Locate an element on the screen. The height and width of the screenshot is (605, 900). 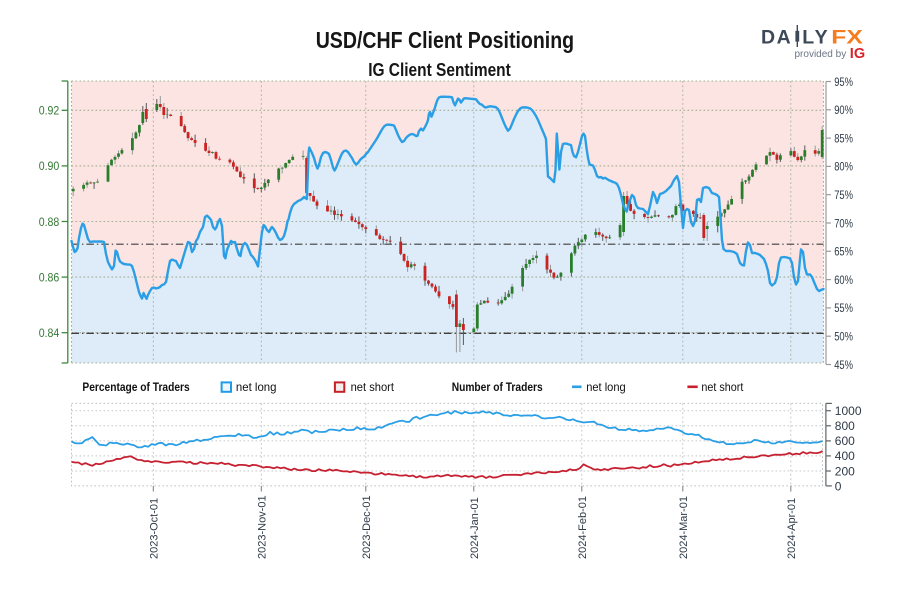
svg-text: 2023-Oct-01 is located at coordinates (154, 528).